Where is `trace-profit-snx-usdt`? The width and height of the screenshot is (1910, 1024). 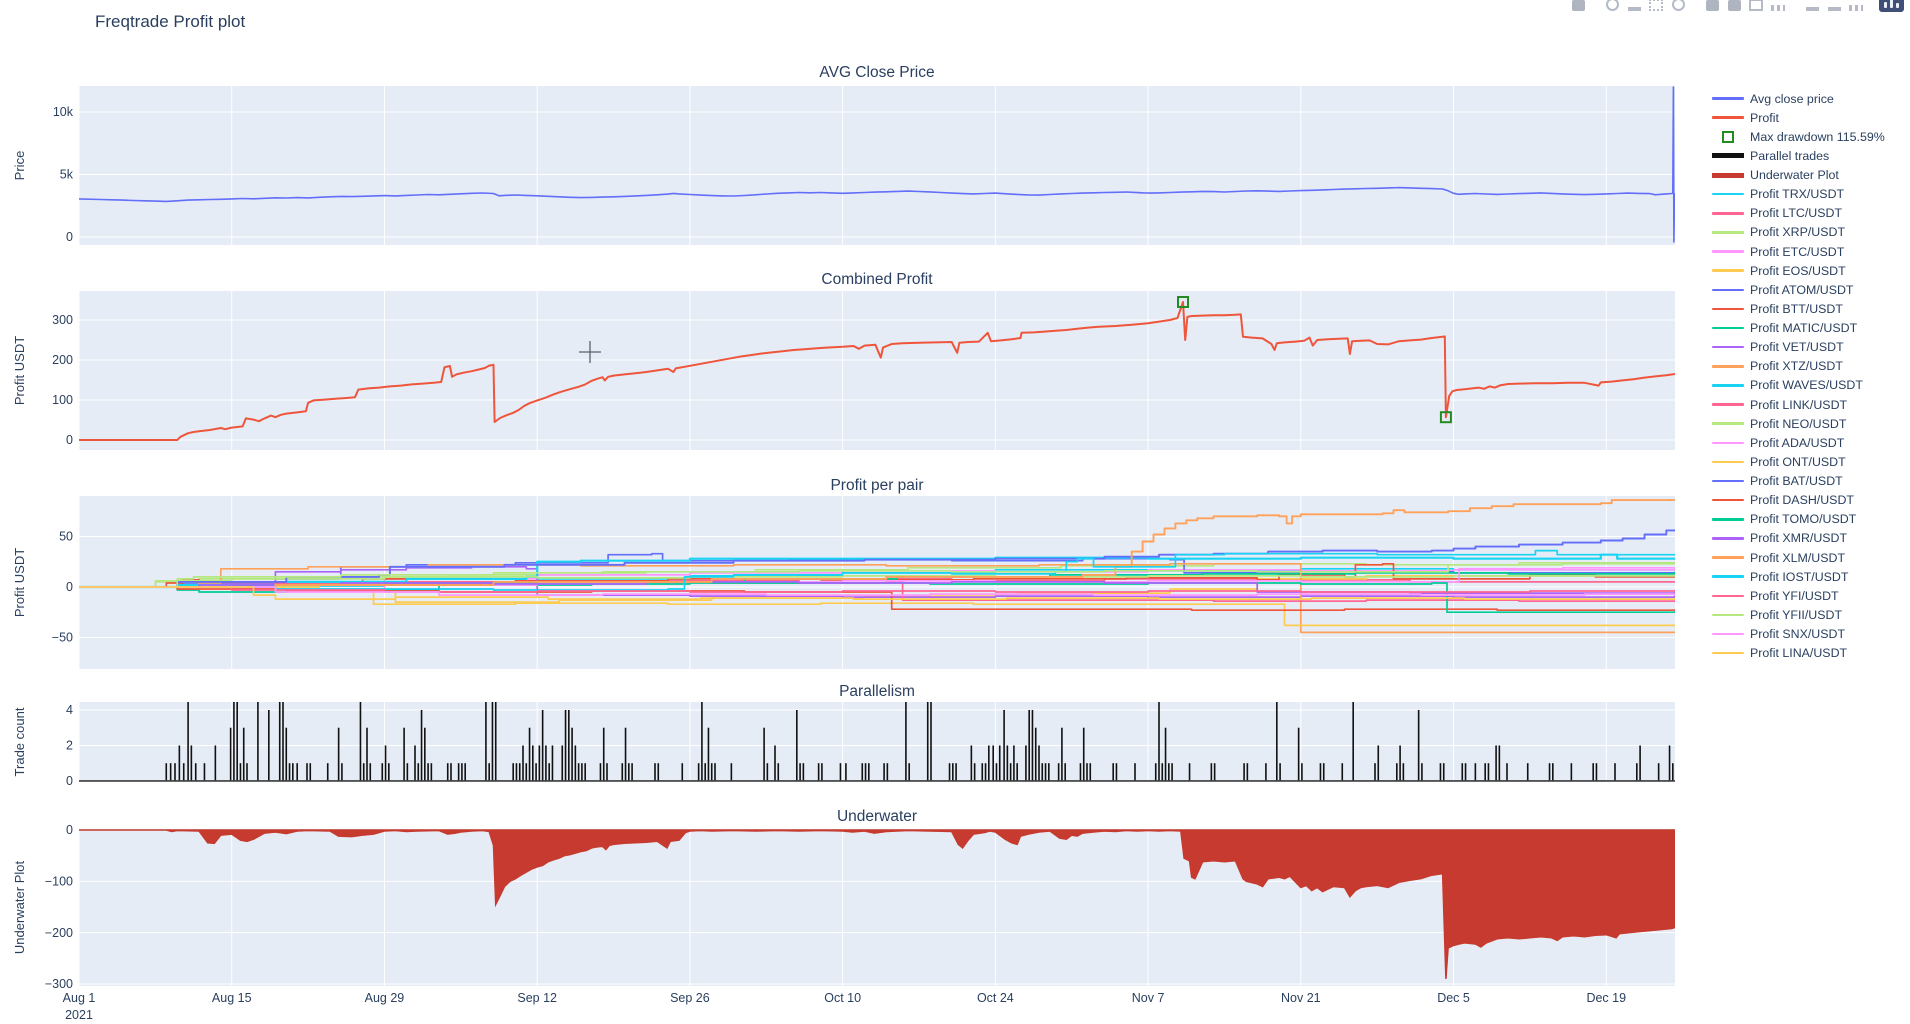 trace-profit-snx-usdt is located at coordinates (877, 591).